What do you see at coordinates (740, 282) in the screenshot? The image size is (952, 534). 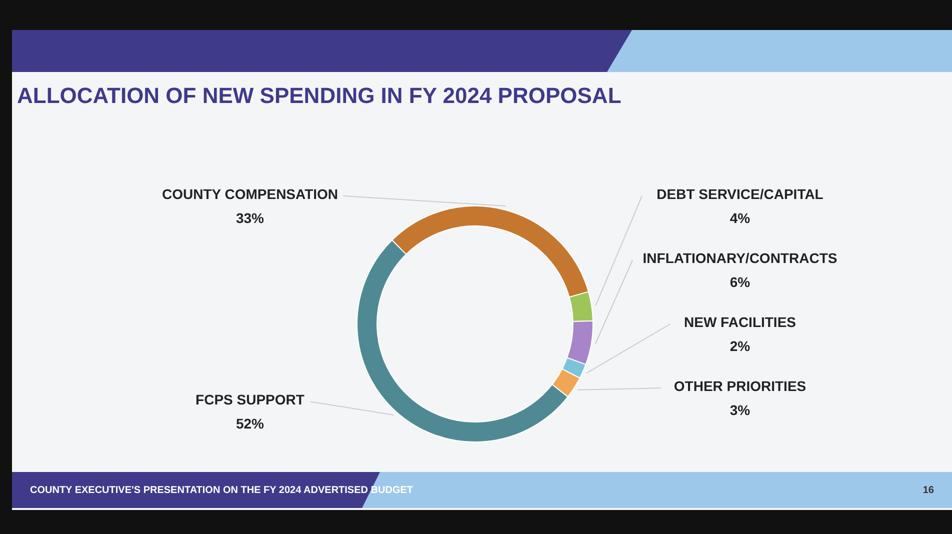 I see `data-label: 6%` at bounding box center [740, 282].